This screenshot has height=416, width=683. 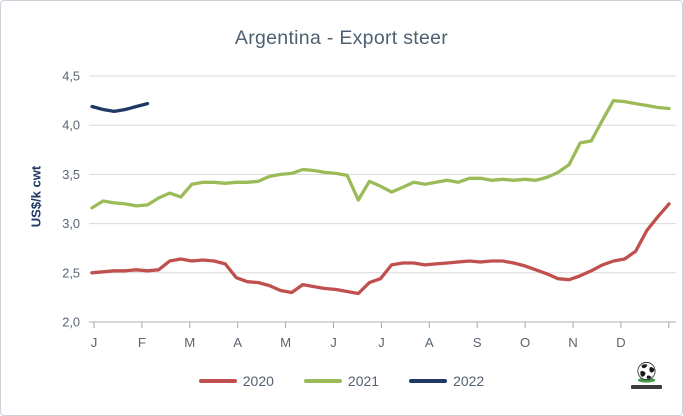 I want to click on legend: 2020 2021 2022, so click(x=341, y=381).